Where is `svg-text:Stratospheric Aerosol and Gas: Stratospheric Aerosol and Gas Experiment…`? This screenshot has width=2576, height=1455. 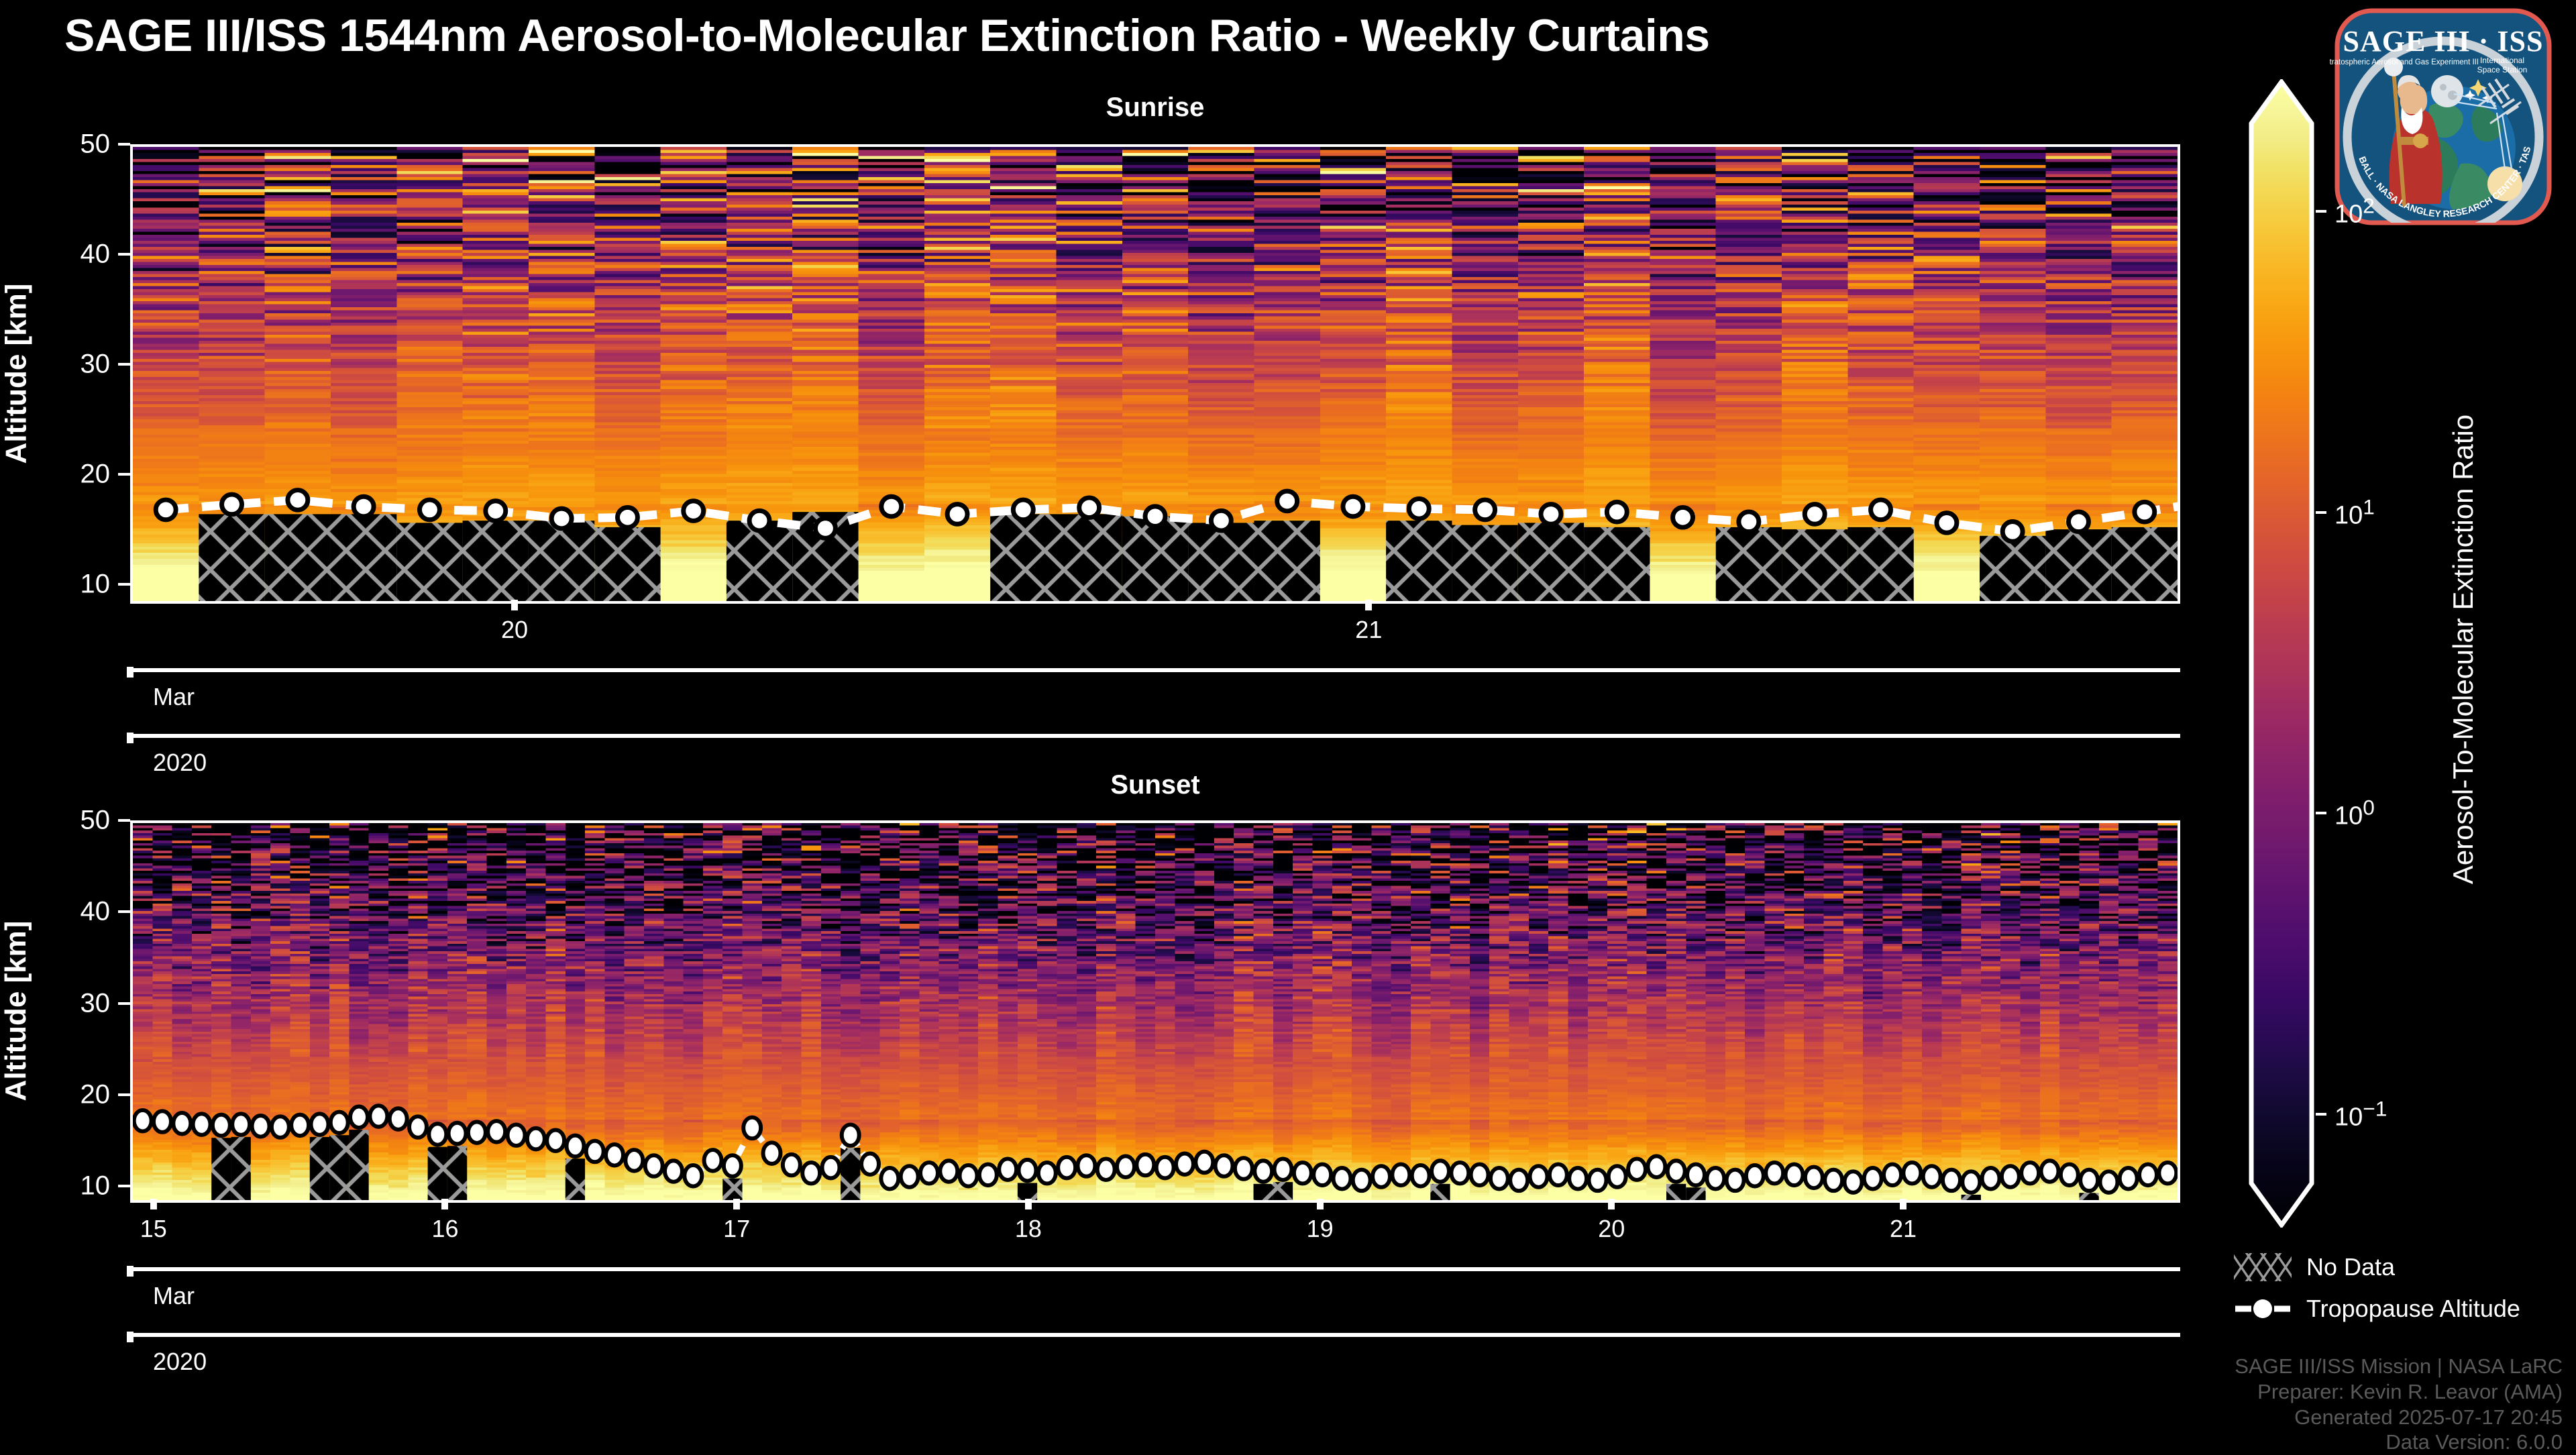 svg-text:Stratospheric Aerosol and Gas: Stratospheric Aerosol and Gas Experiment… is located at coordinates (2404, 62).